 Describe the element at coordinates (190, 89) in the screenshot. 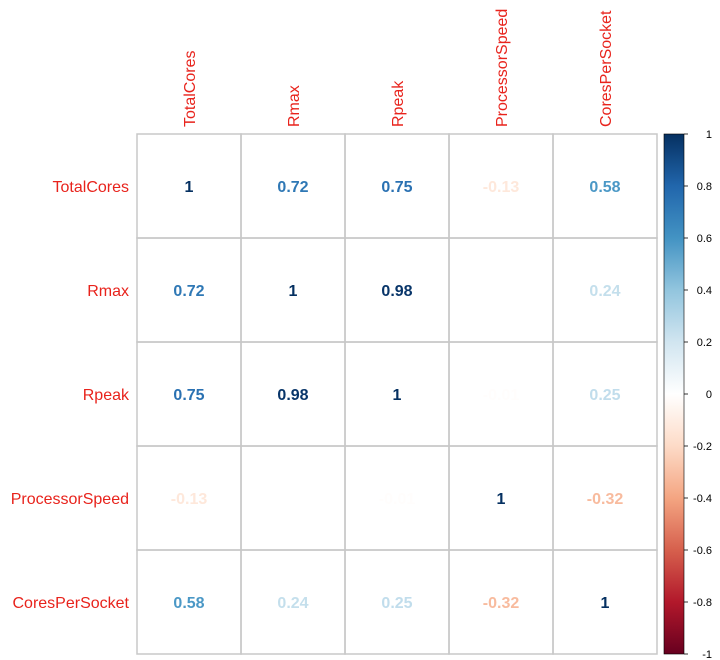

I see `column-label: TotalCores` at that location.